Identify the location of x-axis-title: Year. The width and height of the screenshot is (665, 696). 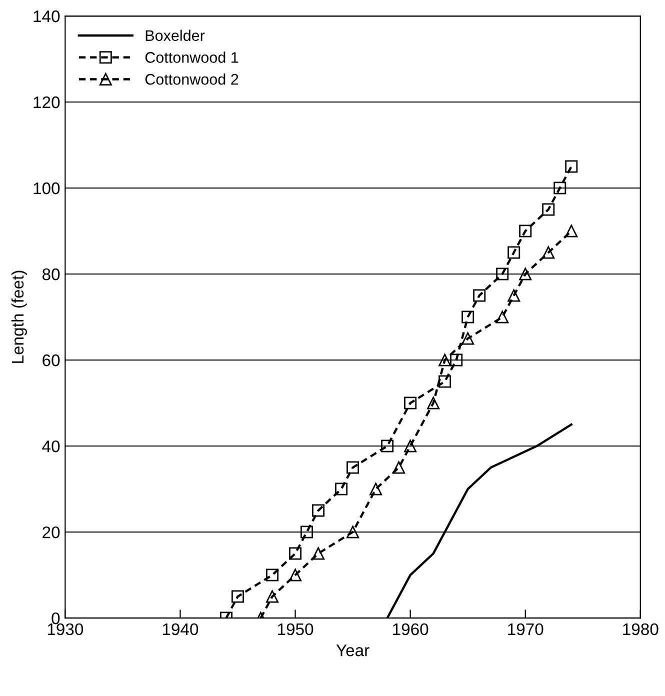
(353, 650).